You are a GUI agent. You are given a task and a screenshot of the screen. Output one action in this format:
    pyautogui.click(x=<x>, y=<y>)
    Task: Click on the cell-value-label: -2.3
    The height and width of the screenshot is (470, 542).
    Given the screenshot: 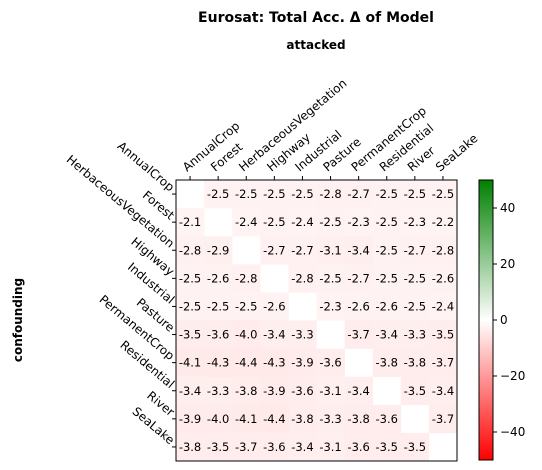 What is the action you would take?
    pyautogui.click(x=358, y=222)
    